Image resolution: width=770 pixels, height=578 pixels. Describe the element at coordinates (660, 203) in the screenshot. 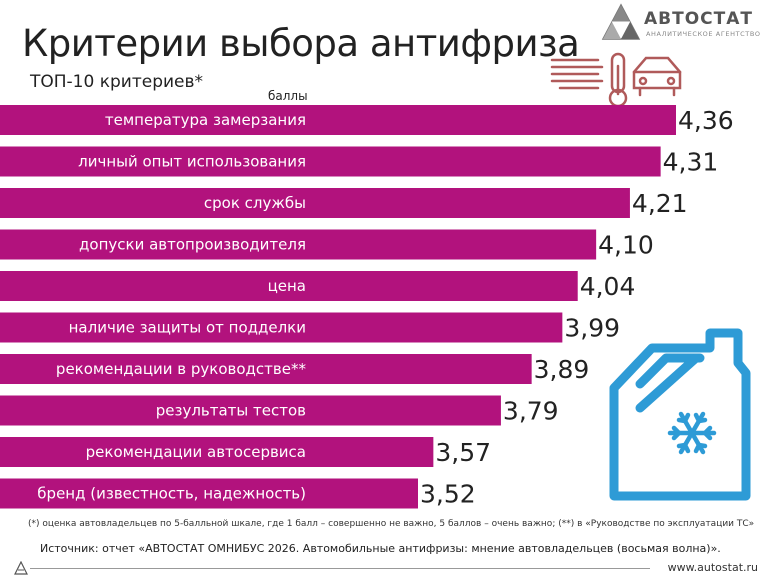

I see `value-label: 4,21` at that location.